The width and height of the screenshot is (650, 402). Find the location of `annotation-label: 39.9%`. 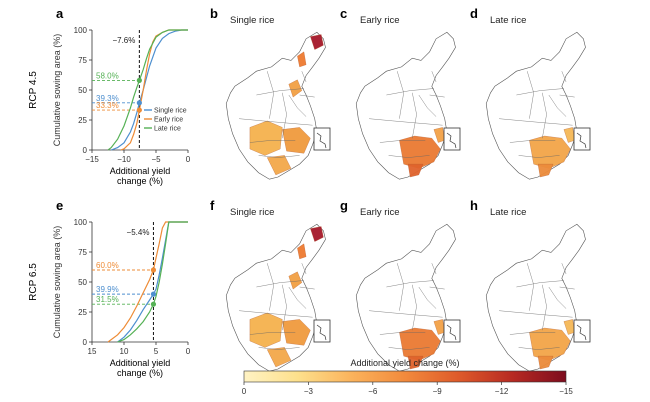

annotation-label: 39.9% is located at coordinates (107, 289).